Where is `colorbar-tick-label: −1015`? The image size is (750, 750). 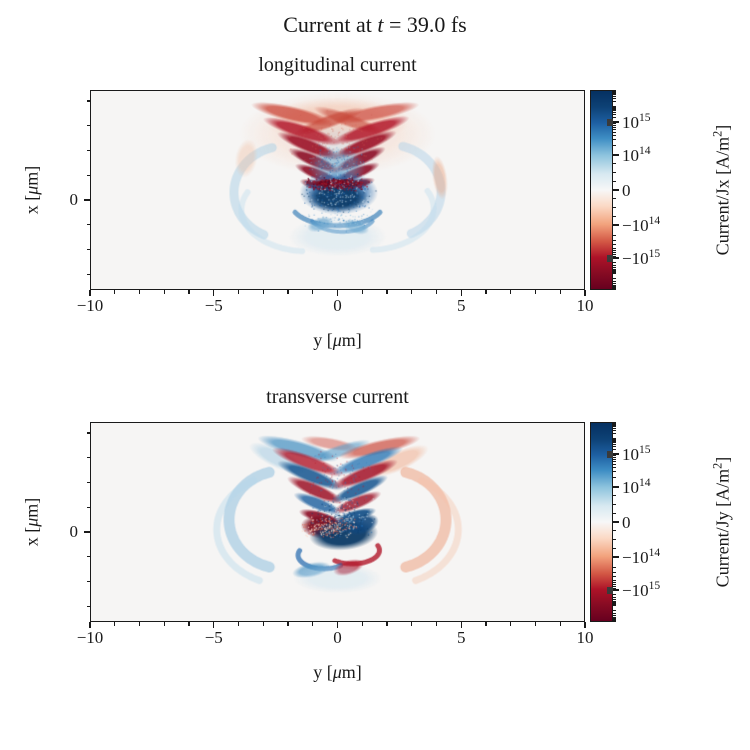 colorbar-tick-label: −1015 is located at coordinates (641, 590).